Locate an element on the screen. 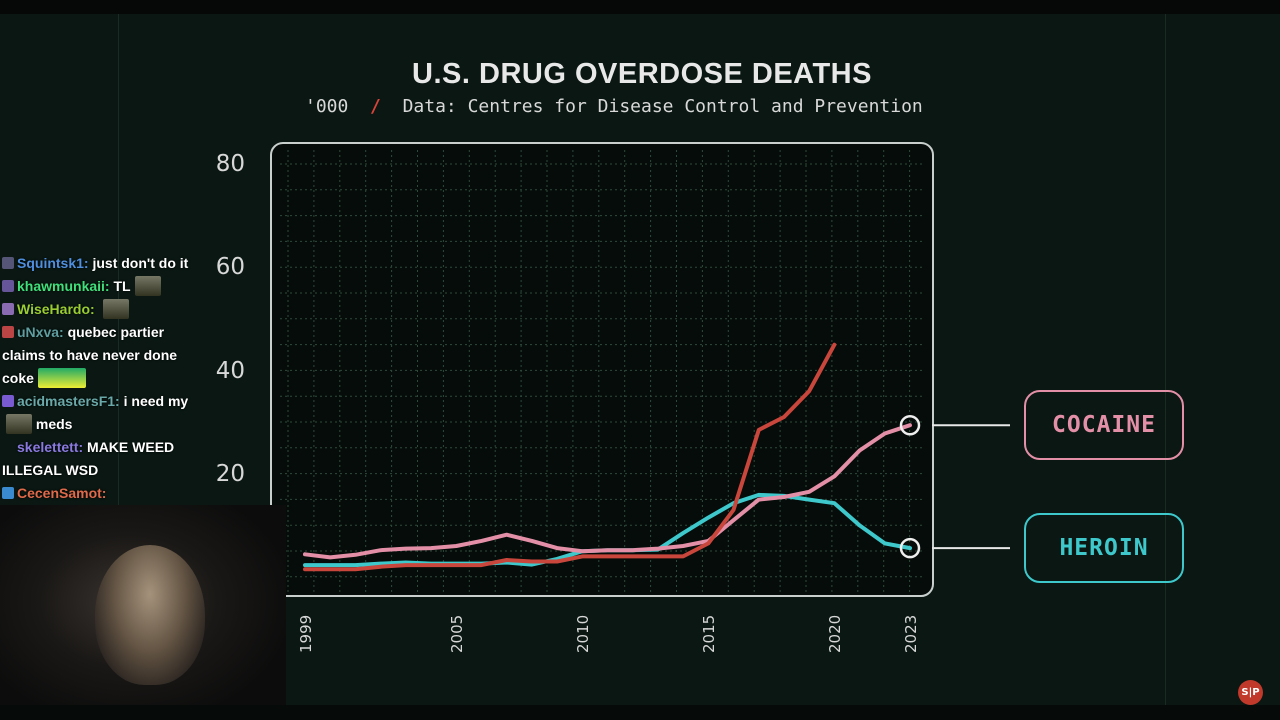  chat-text: TL is located at coordinates (122, 286).